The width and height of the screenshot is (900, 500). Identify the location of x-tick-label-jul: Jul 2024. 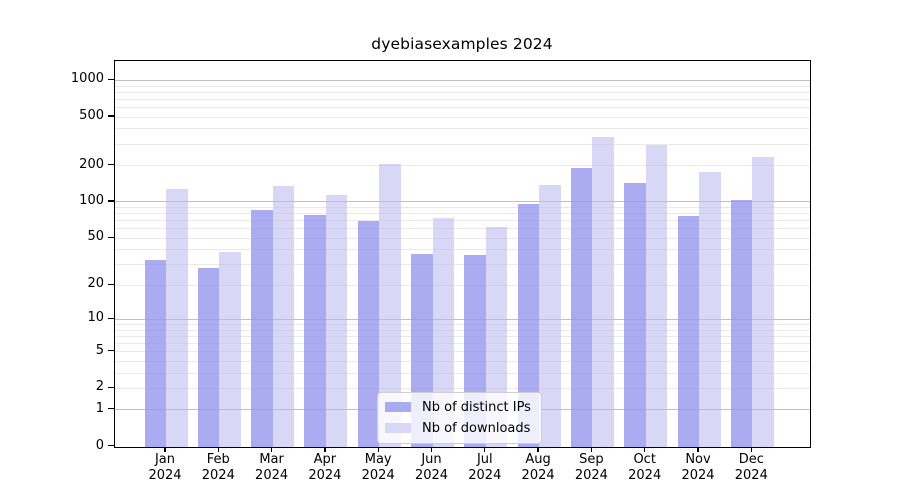
(485, 467).